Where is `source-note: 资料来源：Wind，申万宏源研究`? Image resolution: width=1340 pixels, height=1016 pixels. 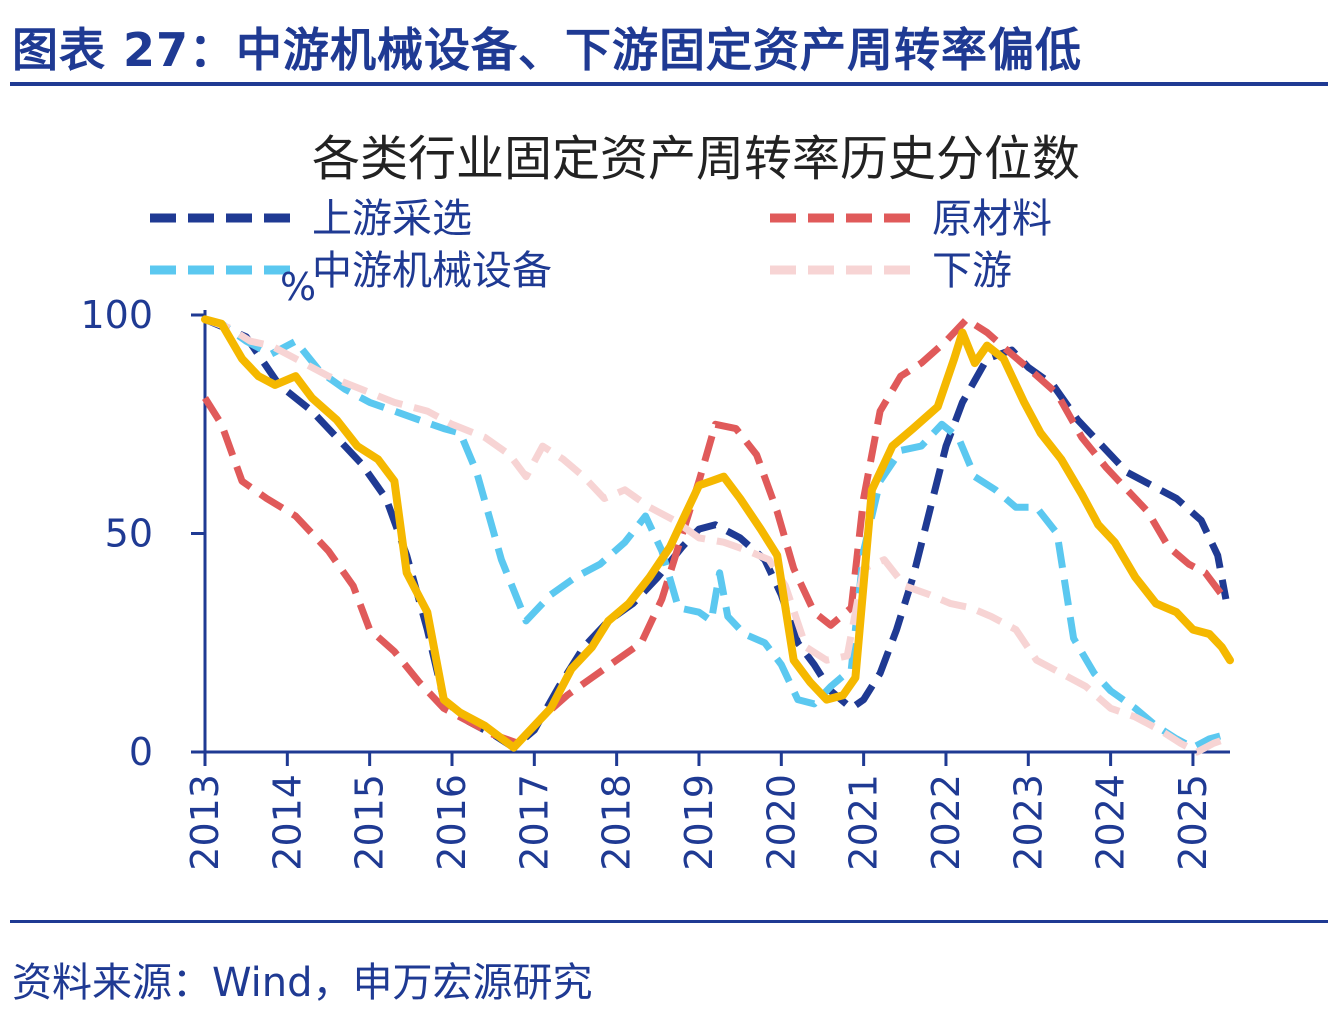 source-note: 资料来源：Wind，申万宏源研究 is located at coordinates (302, 983).